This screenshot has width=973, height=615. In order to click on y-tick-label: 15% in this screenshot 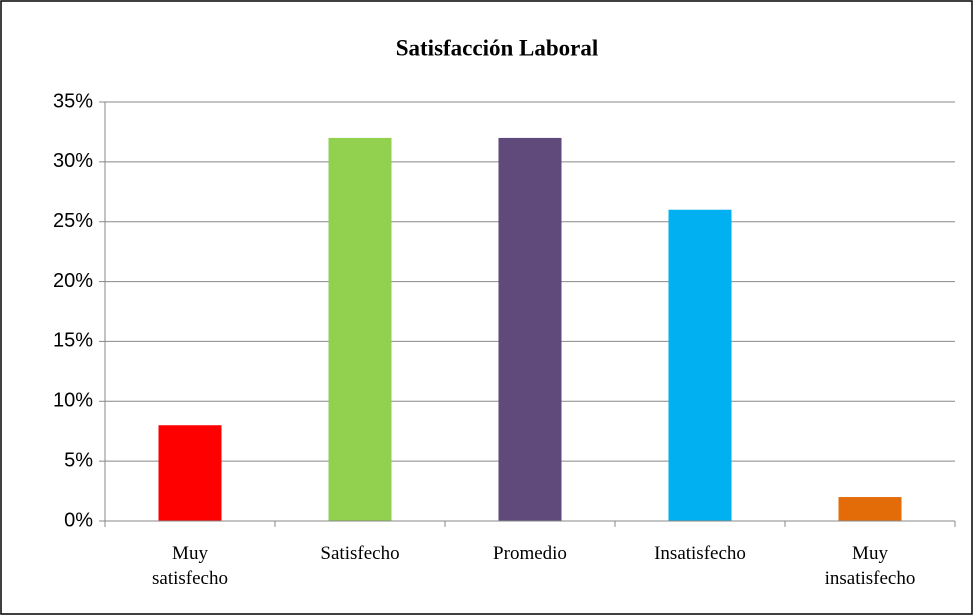, I will do `click(73, 341)`.